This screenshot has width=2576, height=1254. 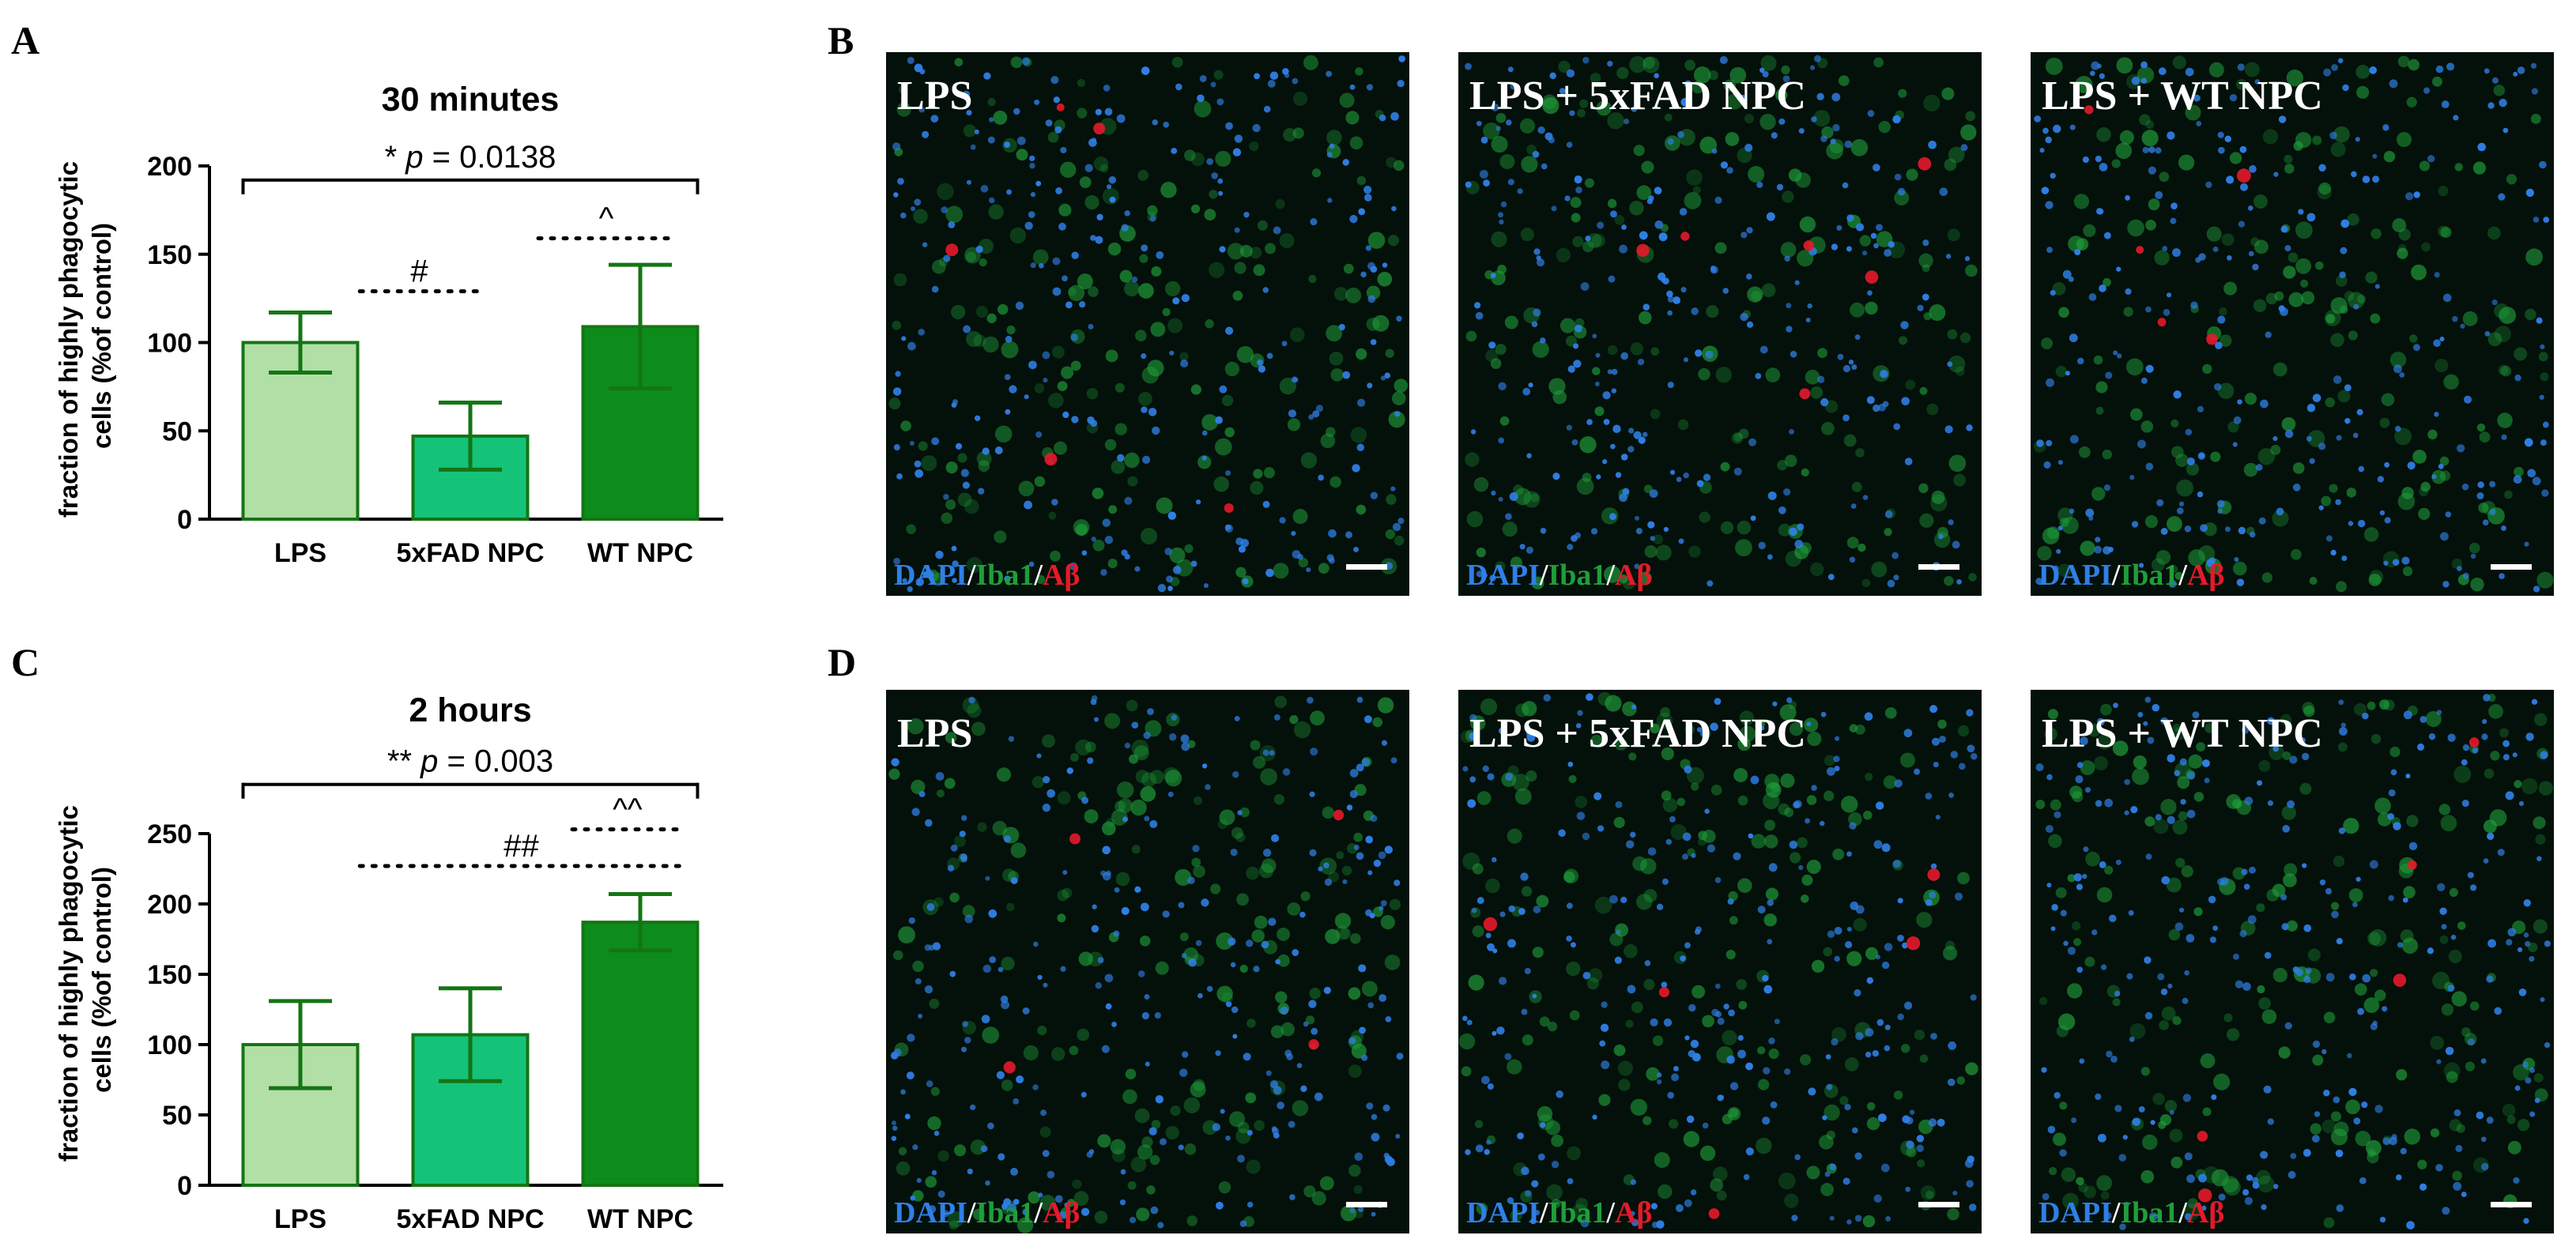 I want to click on abeta-spot, so click(x=2212, y=339).